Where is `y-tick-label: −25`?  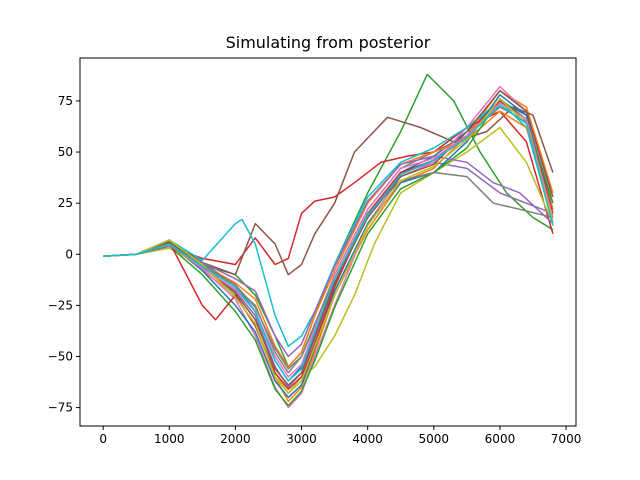
y-tick-label: −25 is located at coordinates (60, 305).